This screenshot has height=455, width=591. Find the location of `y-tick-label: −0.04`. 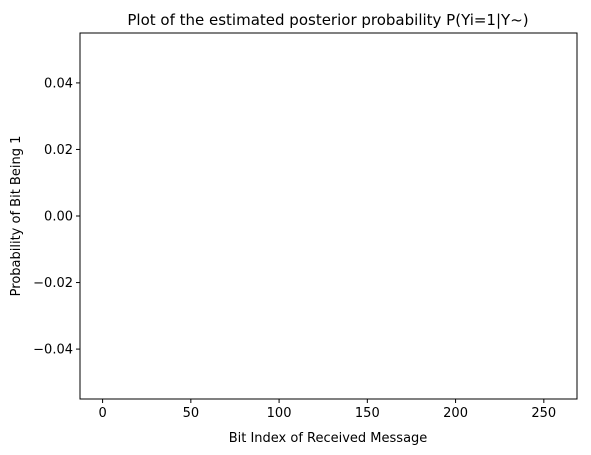

y-tick-label: −0.04 is located at coordinates (53, 350).